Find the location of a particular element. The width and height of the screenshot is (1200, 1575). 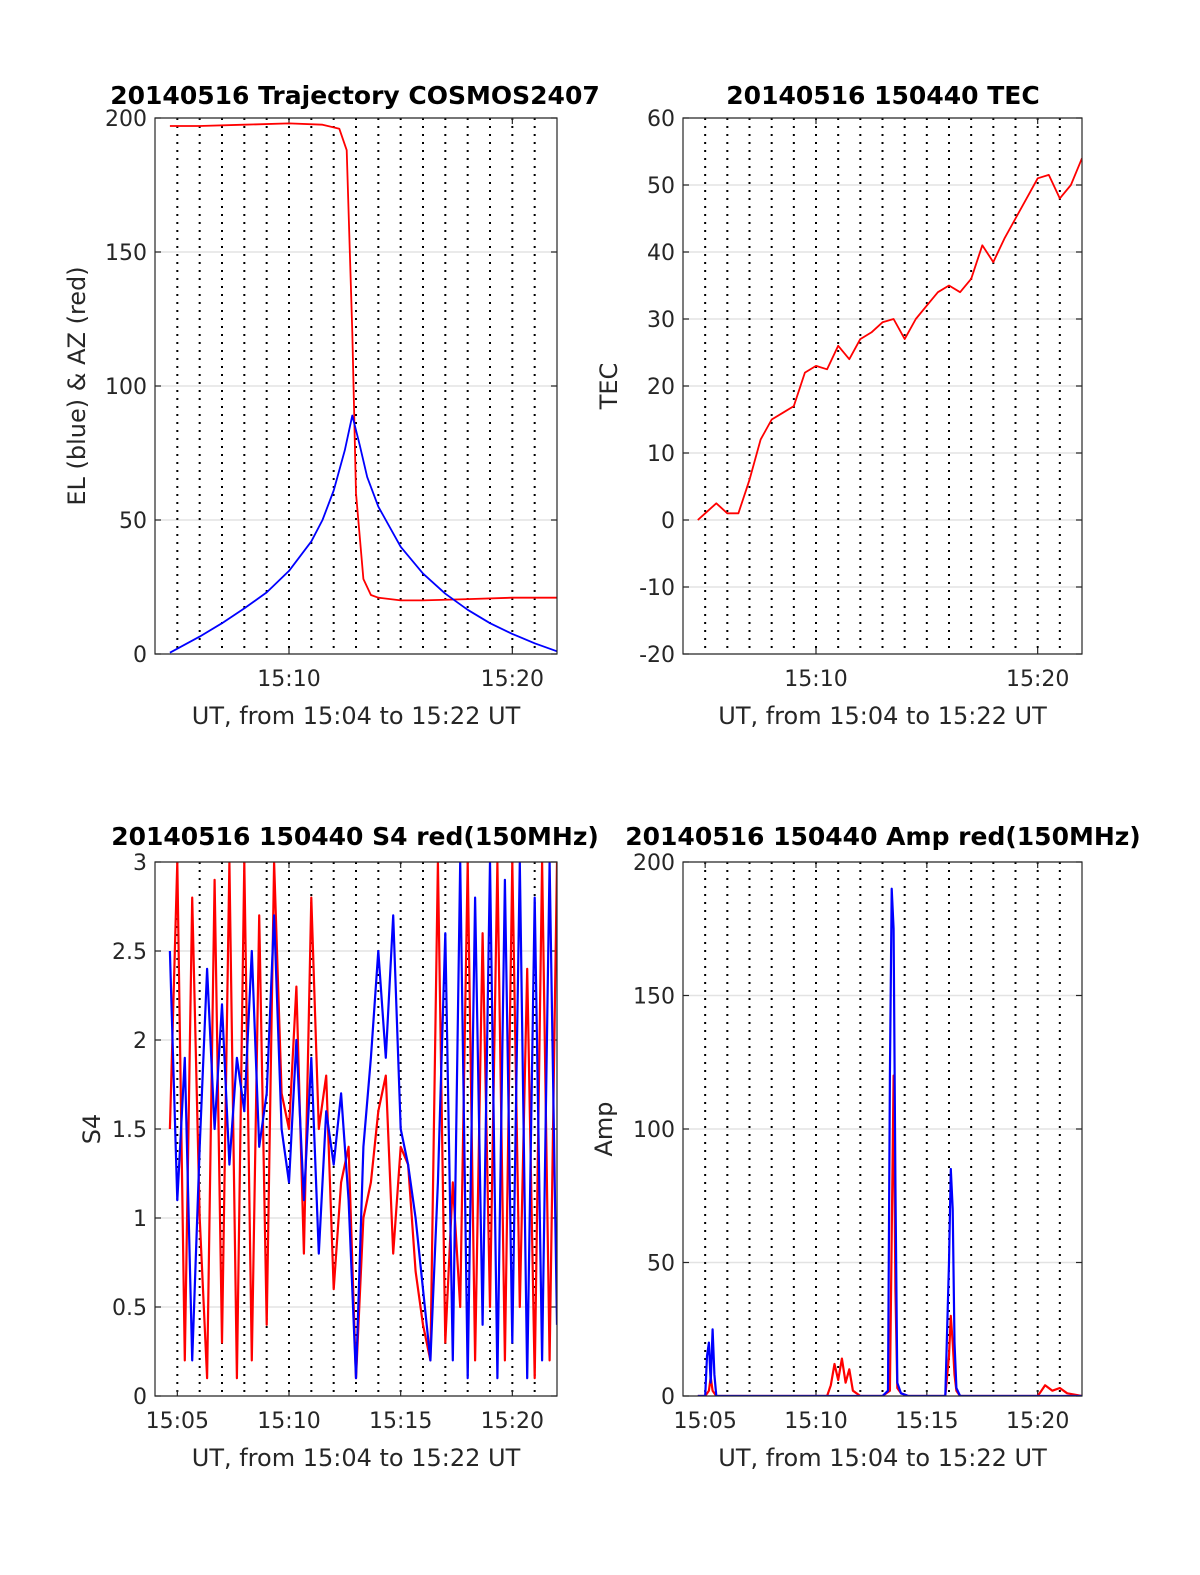

y-tick-label: 40 is located at coordinates (661, 253).